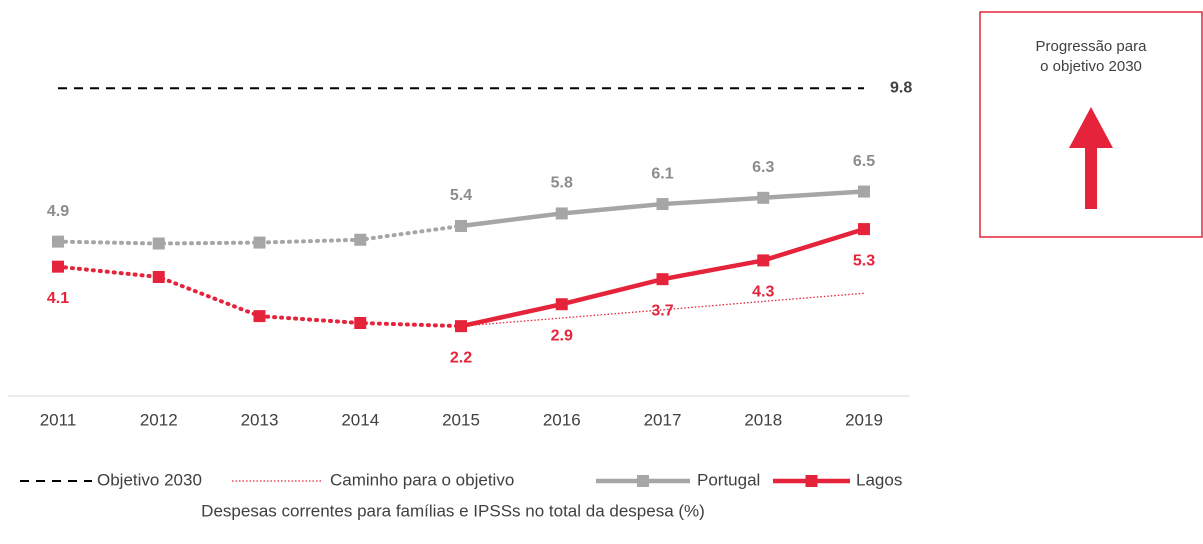 The image size is (1203, 544). I want to click on annotation-text: Progressão para, so click(1092, 46).